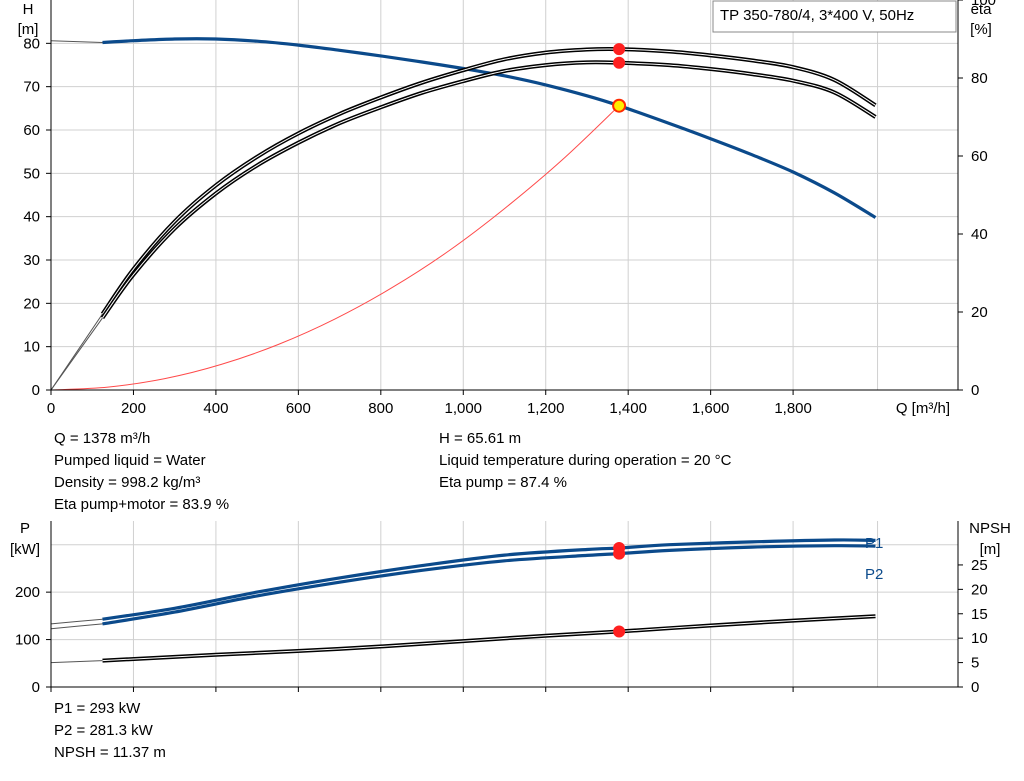 This screenshot has height=781, width=1024. What do you see at coordinates (142, 504) in the screenshot?
I see `info-eta-pump-motor: Eta pump+motor = 83.9 %` at bounding box center [142, 504].